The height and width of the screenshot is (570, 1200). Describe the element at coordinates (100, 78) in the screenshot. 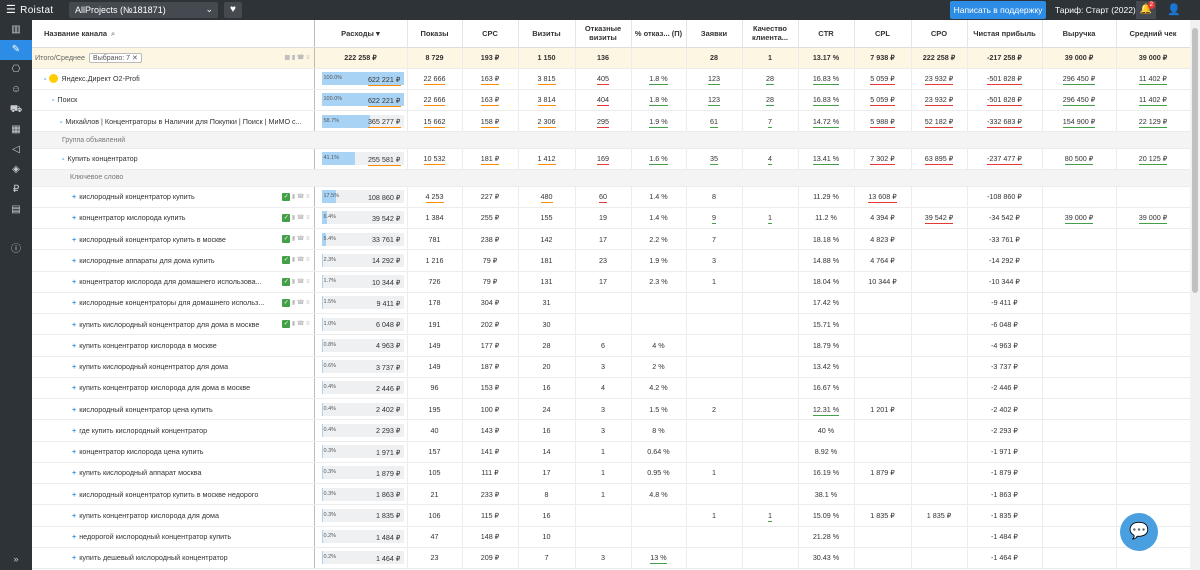

I see `channel-name: Яндекс.Директ О2-Profi` at that location.